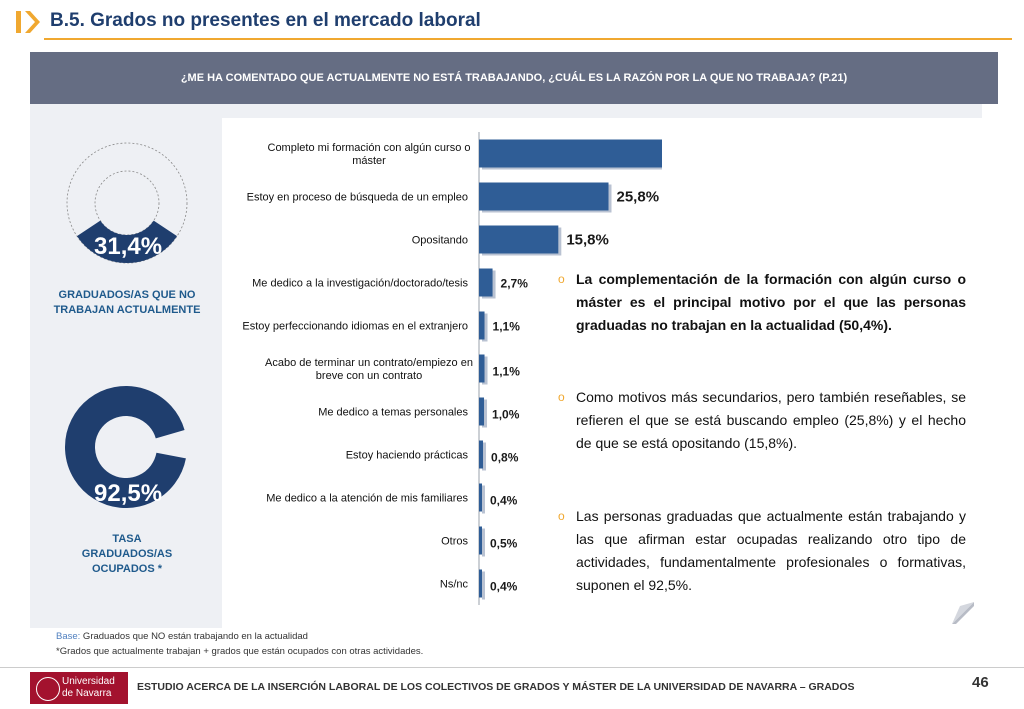  Describe the element at coordinates (407, 456) in the screenshot. I see `category-label: Estoy haciendo prácticas` at that location.